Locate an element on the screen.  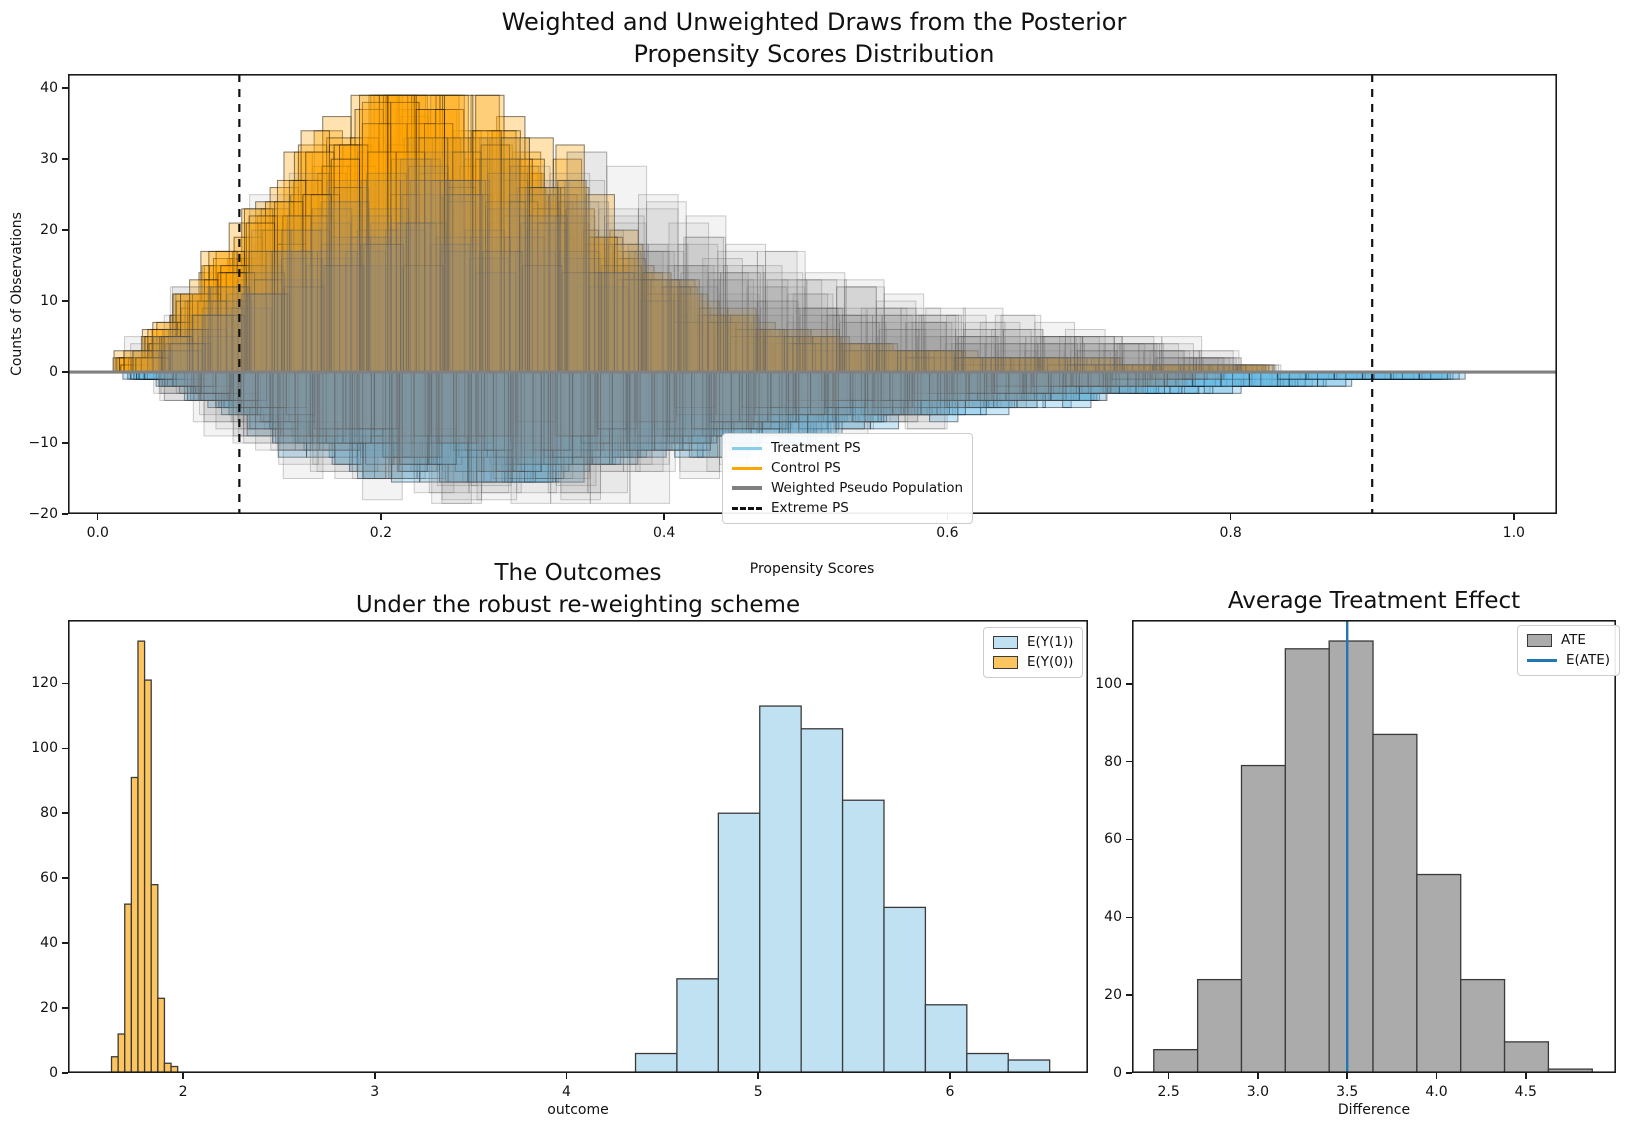
outcomes-x-tick is located at coordinates (950, 1076).